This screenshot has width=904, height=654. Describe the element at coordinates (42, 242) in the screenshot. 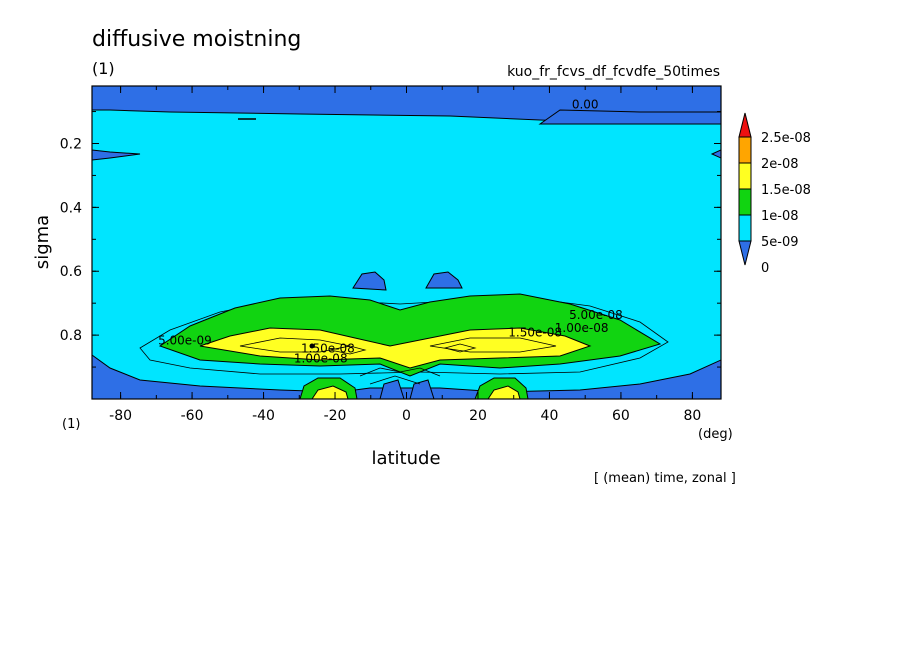

I see `y-axis-label: sigma` at that location.